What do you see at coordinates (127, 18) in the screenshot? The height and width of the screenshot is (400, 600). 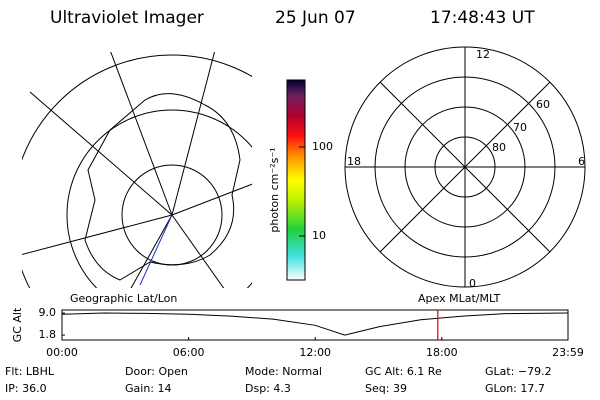 I see `title: Ultraviolet Imager` at bounding box center [127, 18].